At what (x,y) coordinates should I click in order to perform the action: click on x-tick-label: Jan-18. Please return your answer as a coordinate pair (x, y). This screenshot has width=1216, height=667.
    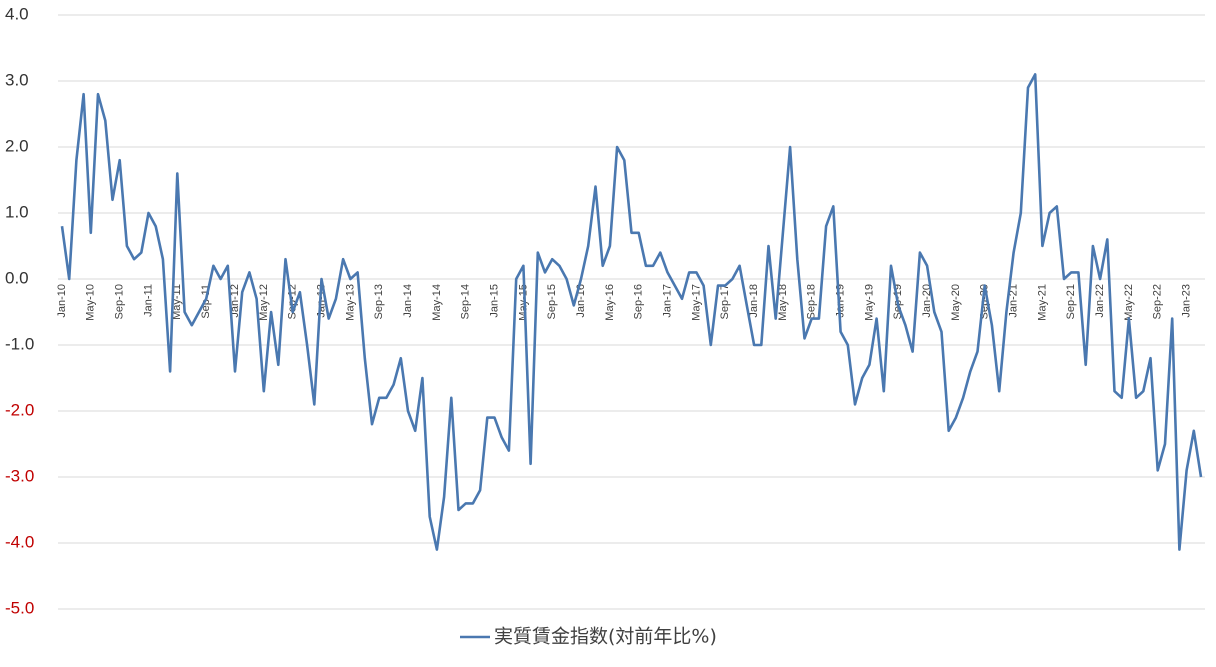
    Looking at the image, I should click on (754, 301).